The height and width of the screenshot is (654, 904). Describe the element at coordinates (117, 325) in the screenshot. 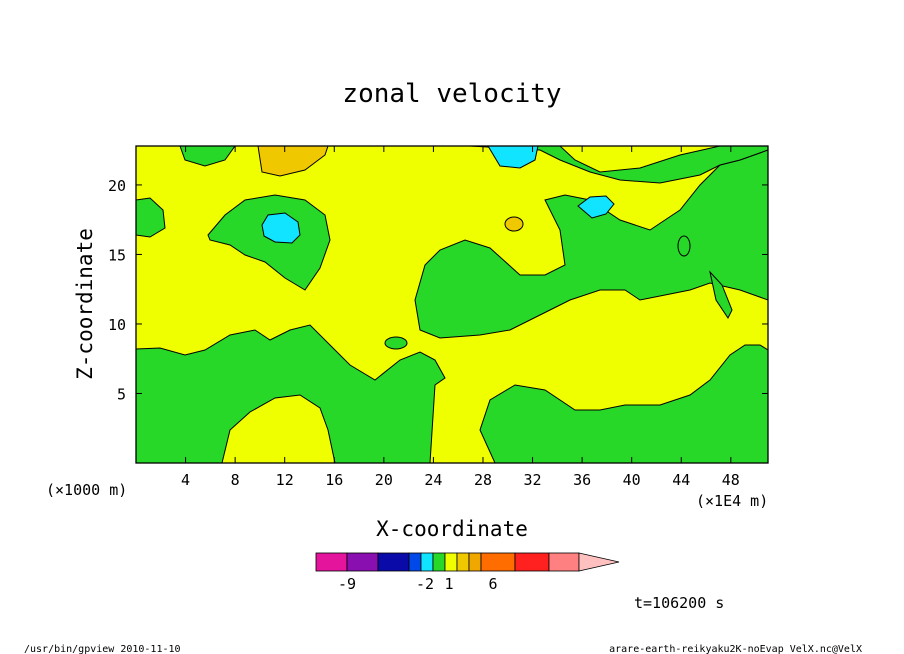

I see `y-tick-label: 10` at that location.